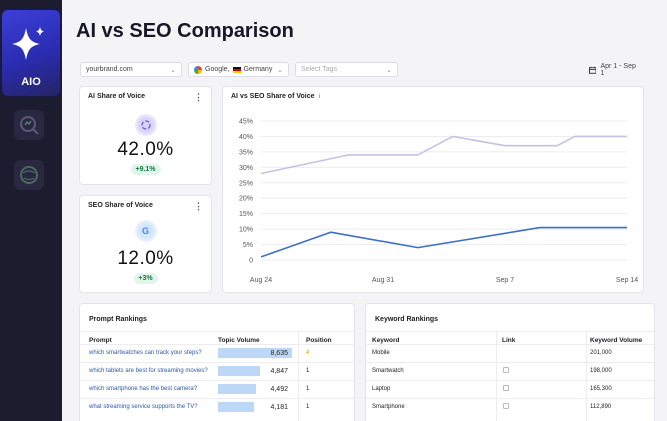 The width and height of the screenshot is (667, 421). I want to click on keyword-value: Laptop, so click(381, 389).